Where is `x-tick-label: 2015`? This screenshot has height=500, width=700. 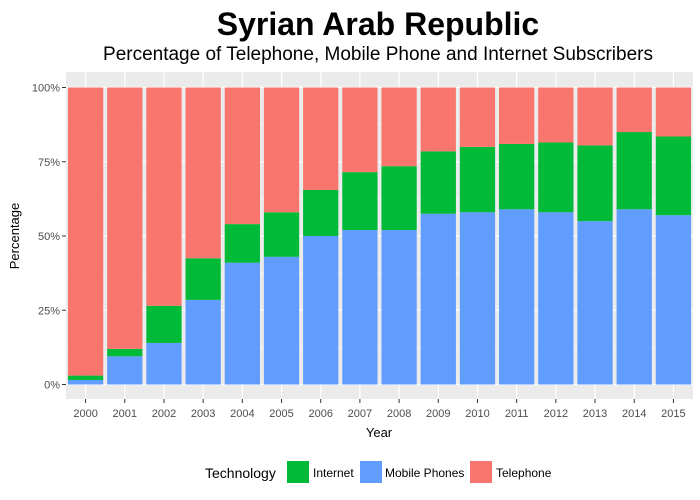 x-tick-label: 2015 is located at coordinates (673, 414).